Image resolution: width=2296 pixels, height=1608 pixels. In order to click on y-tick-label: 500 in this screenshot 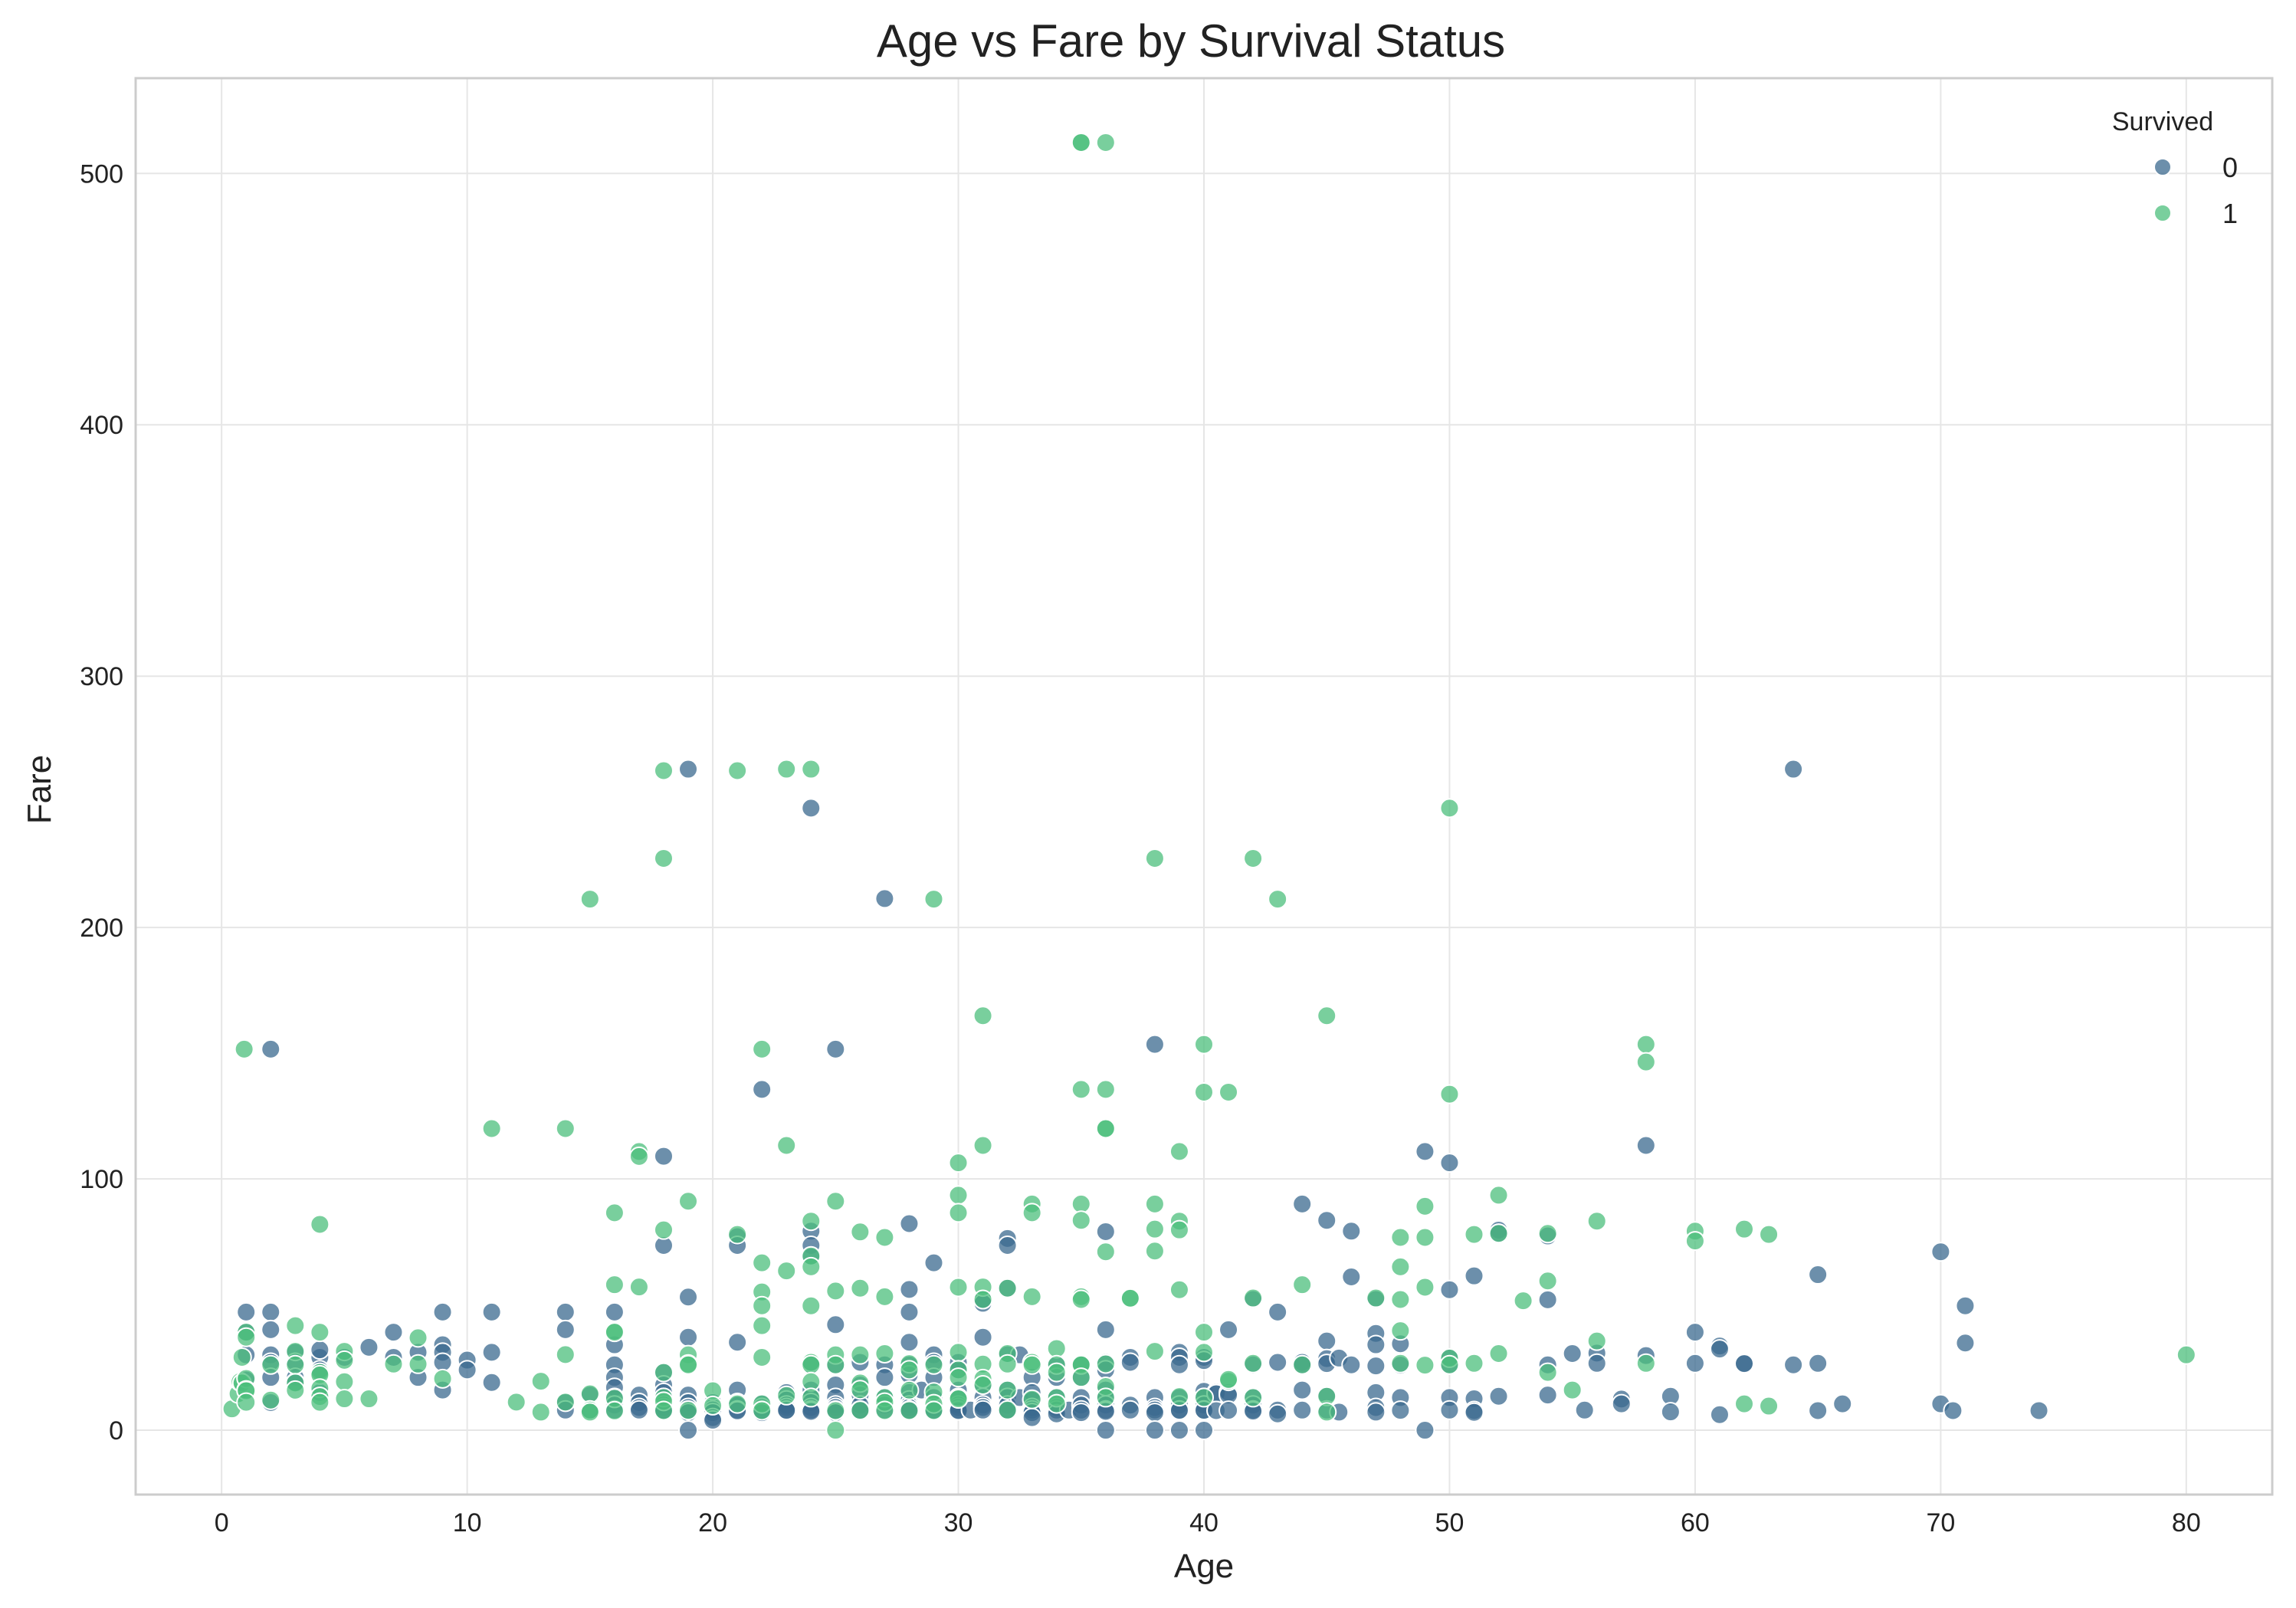, I will do `click(101, 174)`.